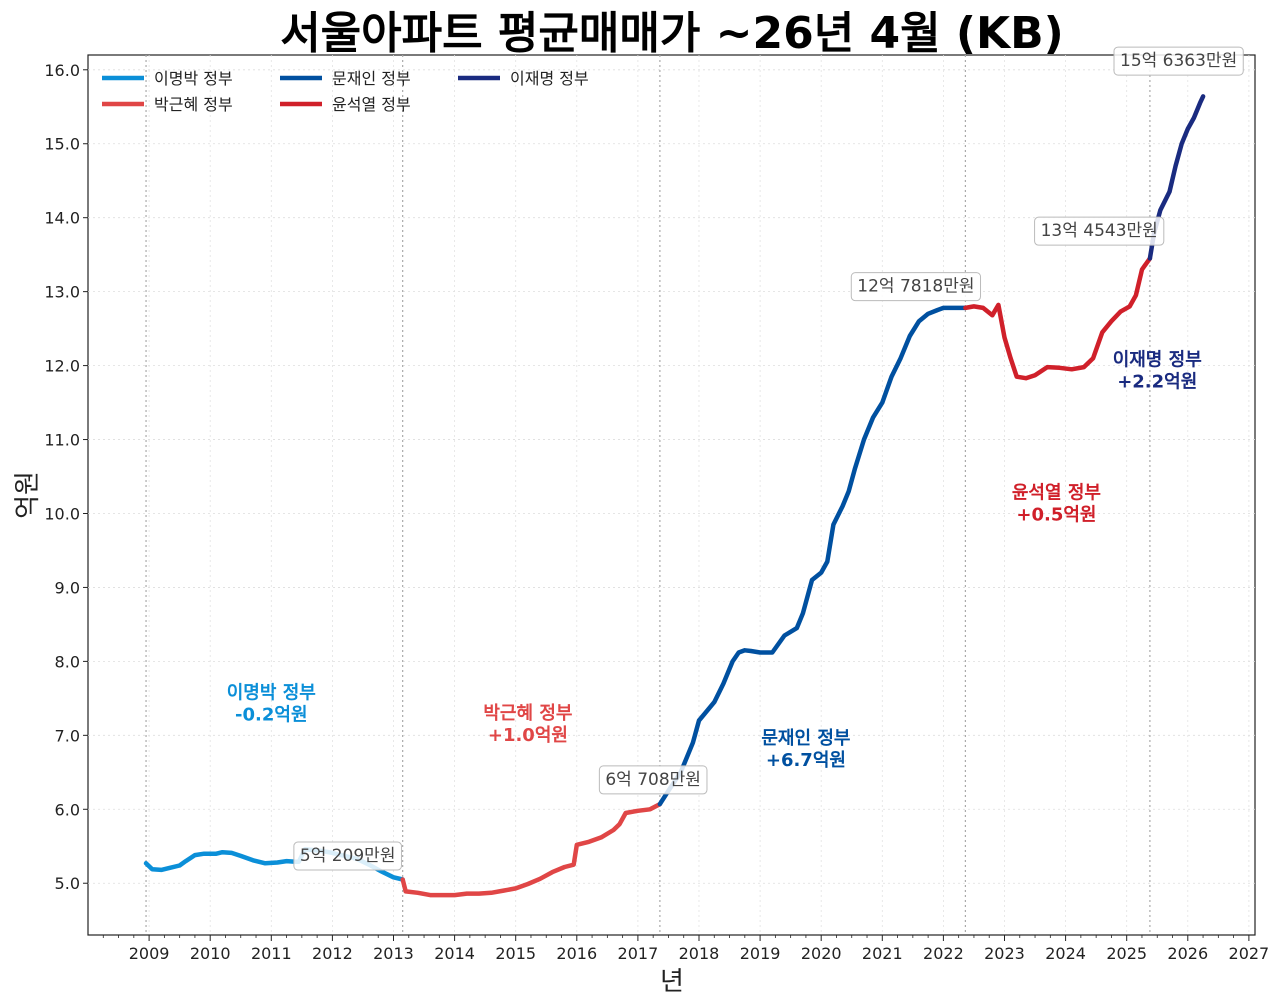  I want to click on x-tick-label: 2021, so click(882, 953).